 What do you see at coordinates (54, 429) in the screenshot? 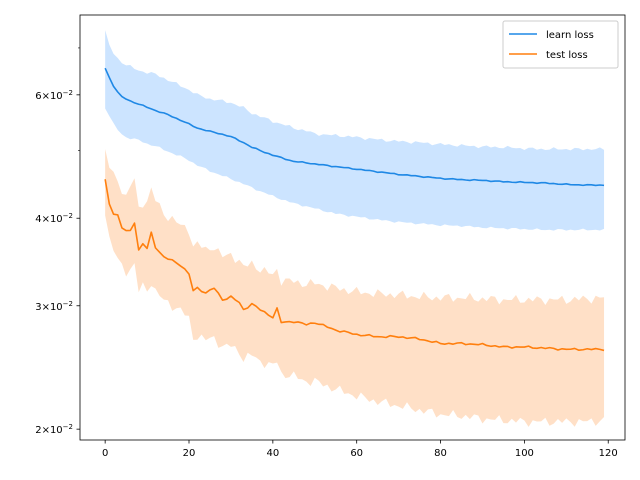
I see `y-tick-label: 2×10⁻²` at bounding box center [54, 429].